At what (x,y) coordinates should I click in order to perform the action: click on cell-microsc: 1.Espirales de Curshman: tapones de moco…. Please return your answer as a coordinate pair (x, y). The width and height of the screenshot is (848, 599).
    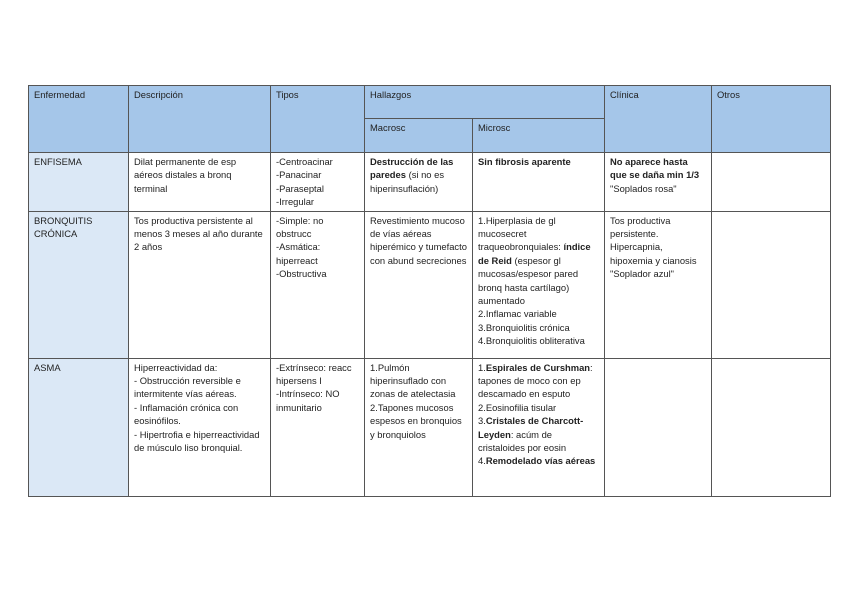
    Looking at the image, I should click on (538, 427).